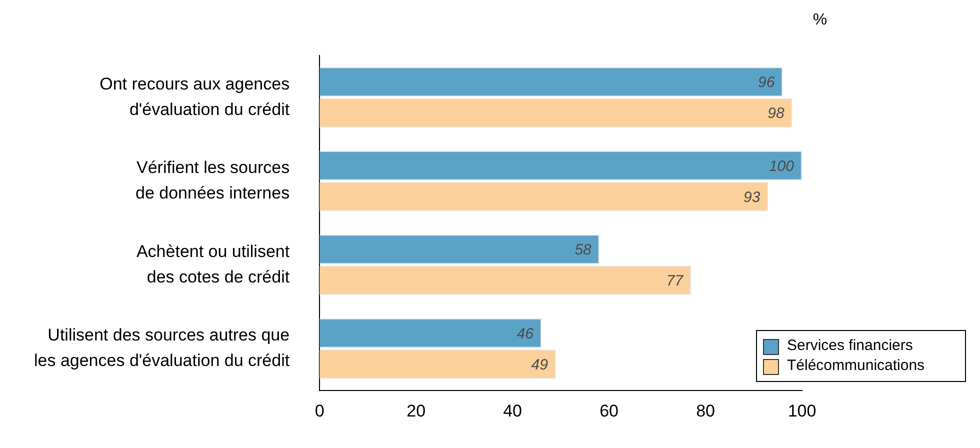 This screenshot has height=448, width=980. What do you see at coordinates (856, 365) in the screenshot?
I see `legend-label: Télécommunications` at bounding box center [856, 365].